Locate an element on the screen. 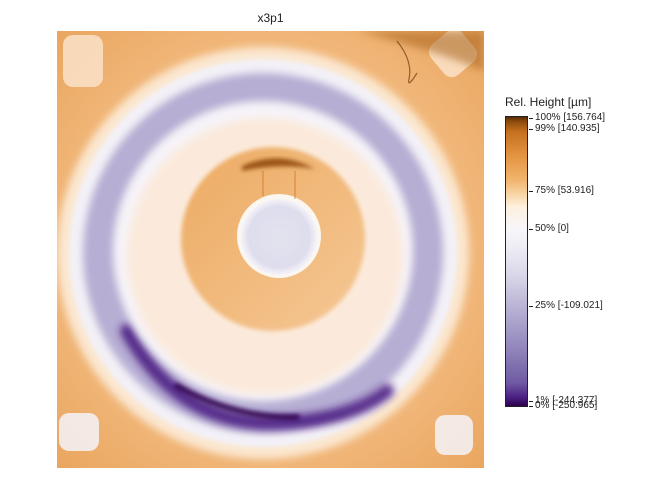 The width and height of the screenshot is (672, 480). deep-trough-core is located at coordinates (237, 402).